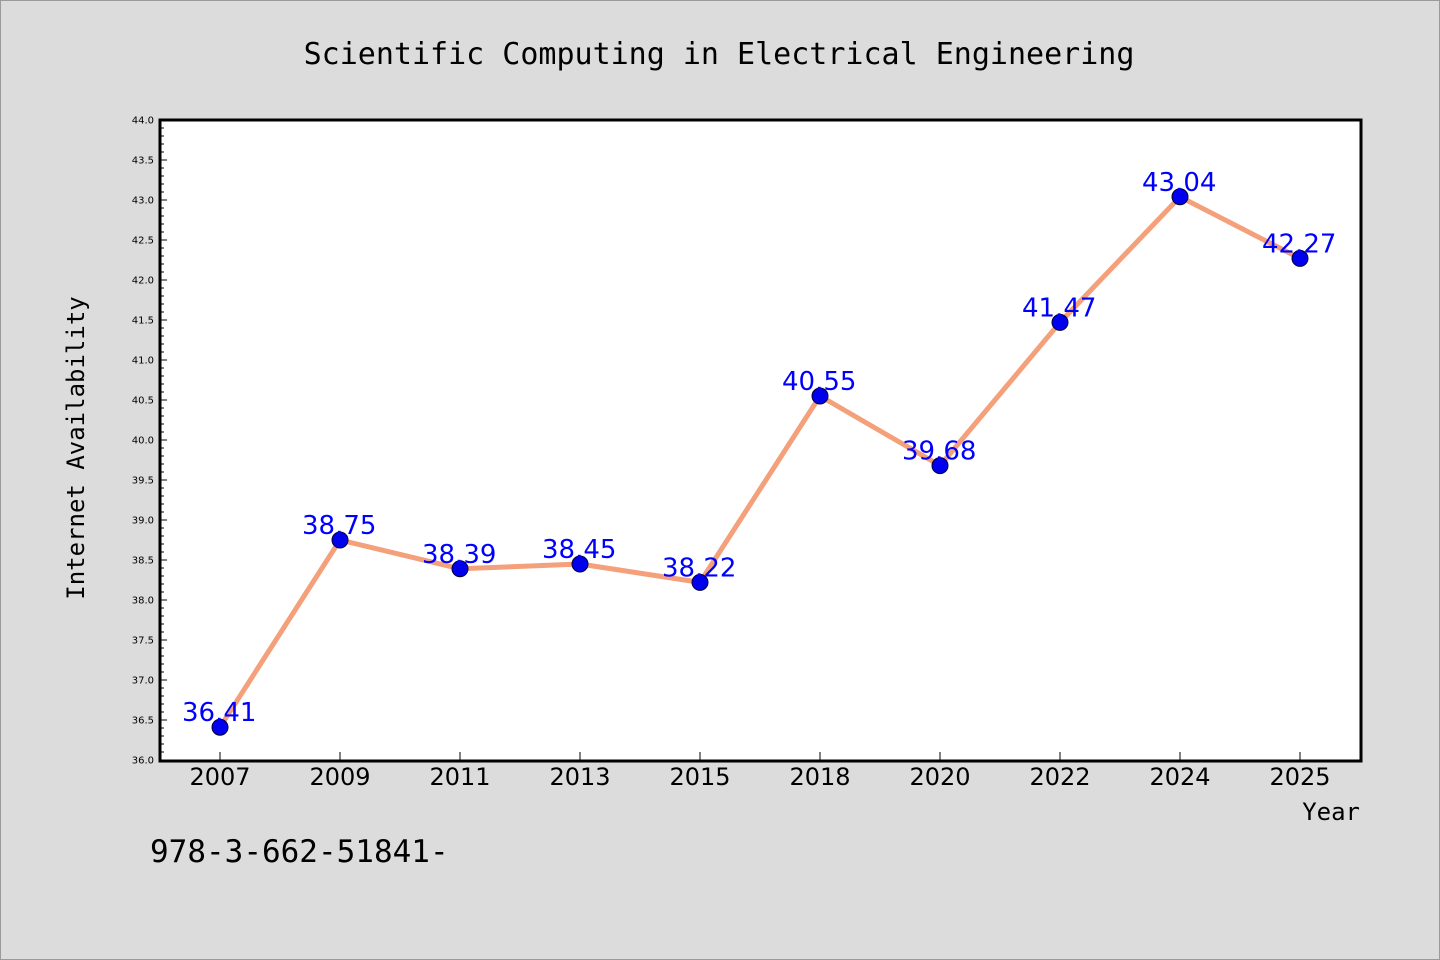 Image resolution: width=1440 pixels, height=960 pixels. Describe the element at coordinates (459, 555) in the screenshot. I see `data-label: 38.39` at that location.